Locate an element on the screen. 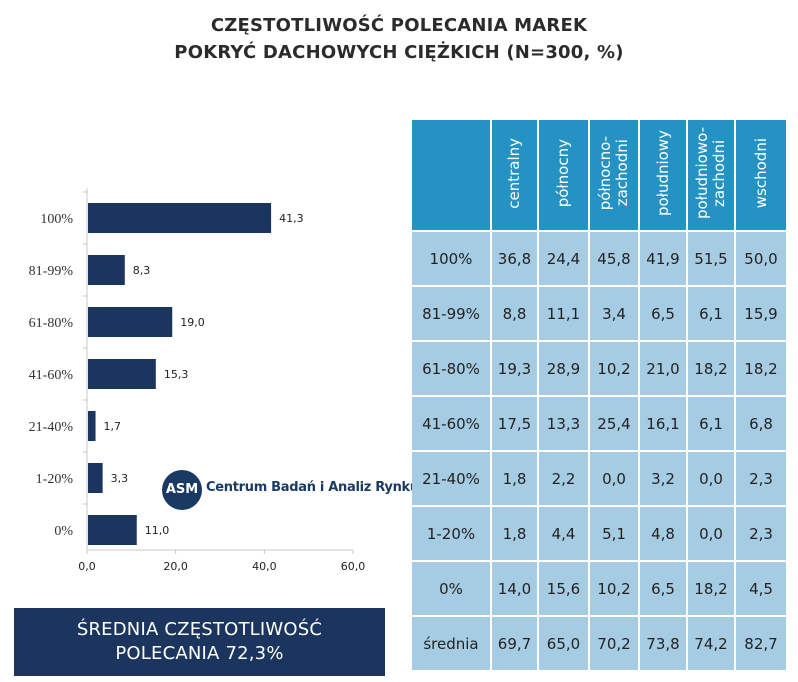 This screenshot has height=682, width=798. table-cell: 15,6 is located at coordinates (563, 588).